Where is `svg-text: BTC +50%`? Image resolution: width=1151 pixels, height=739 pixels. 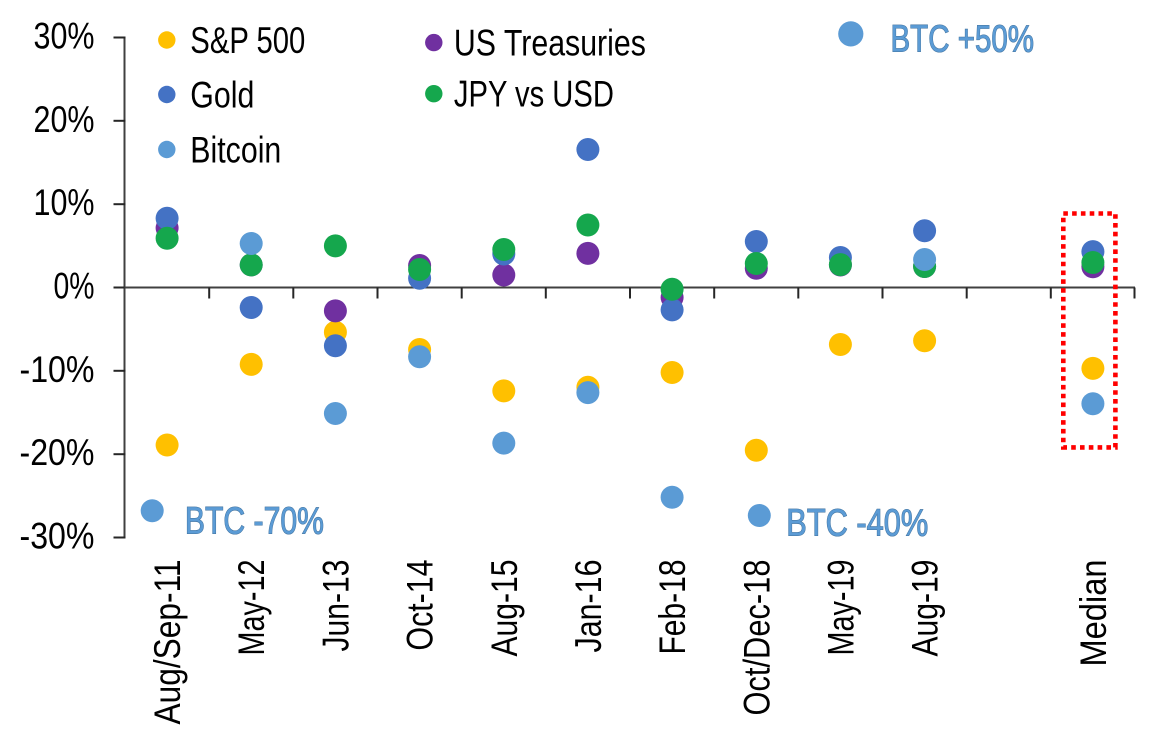
svg-text: BTC +50% is located at coordinates (963, 40).